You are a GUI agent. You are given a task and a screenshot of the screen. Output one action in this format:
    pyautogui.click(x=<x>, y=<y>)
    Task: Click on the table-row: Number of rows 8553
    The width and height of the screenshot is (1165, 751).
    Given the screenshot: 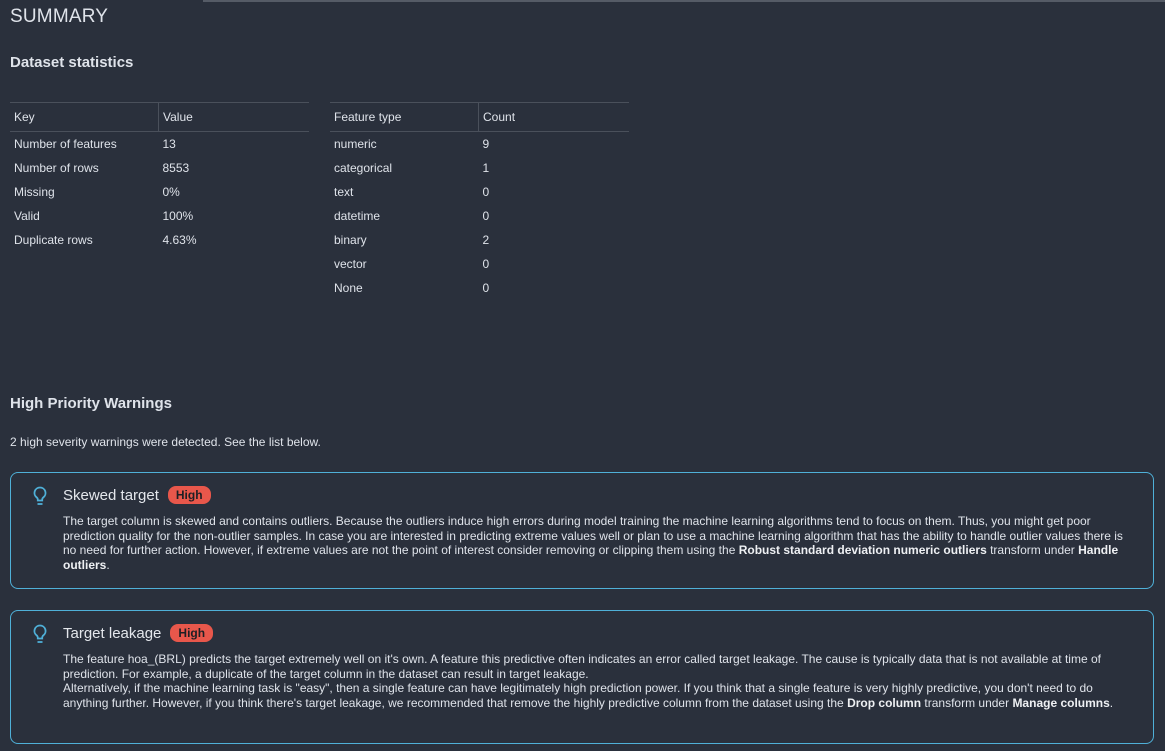 What is the action you would take?
    pyautogui.click(x=159, y=168)
    